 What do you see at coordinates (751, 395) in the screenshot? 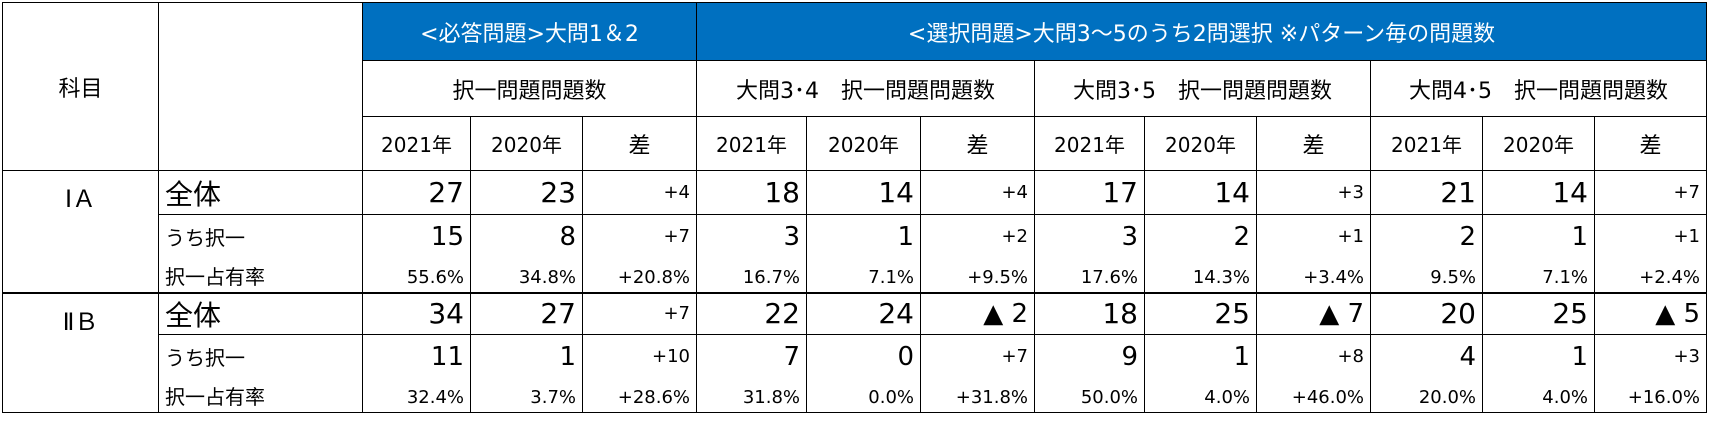
I see `pct-cell: 31.8%` at bounding box center [751, 395].